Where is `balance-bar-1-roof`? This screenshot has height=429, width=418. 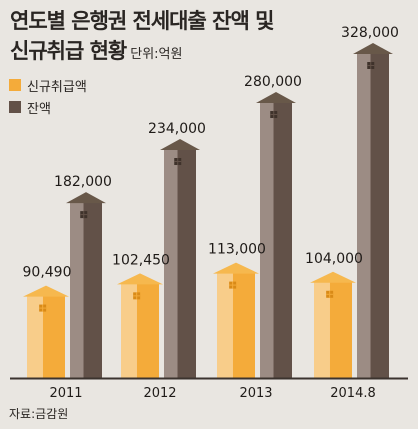 balance-bar-1-roof is located at coordinates (180, 145).